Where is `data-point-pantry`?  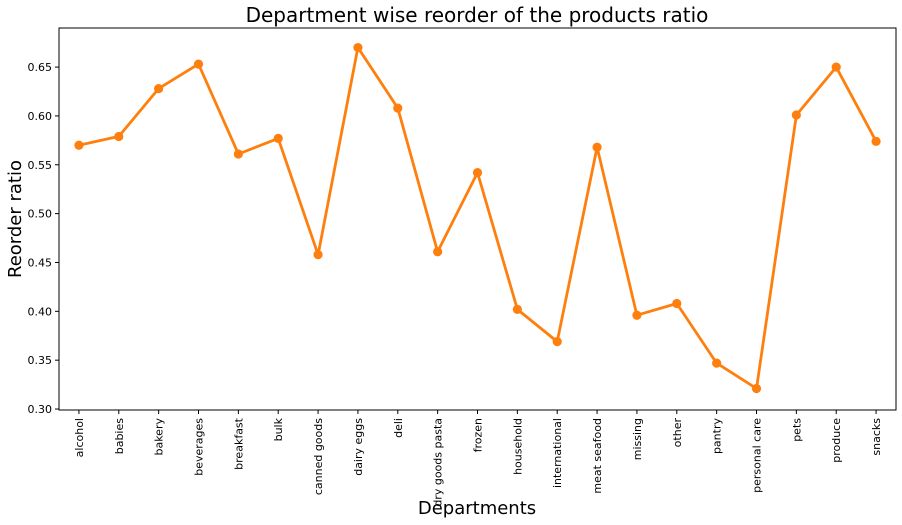
data-point-pantry is located at coordinates (717, 363).